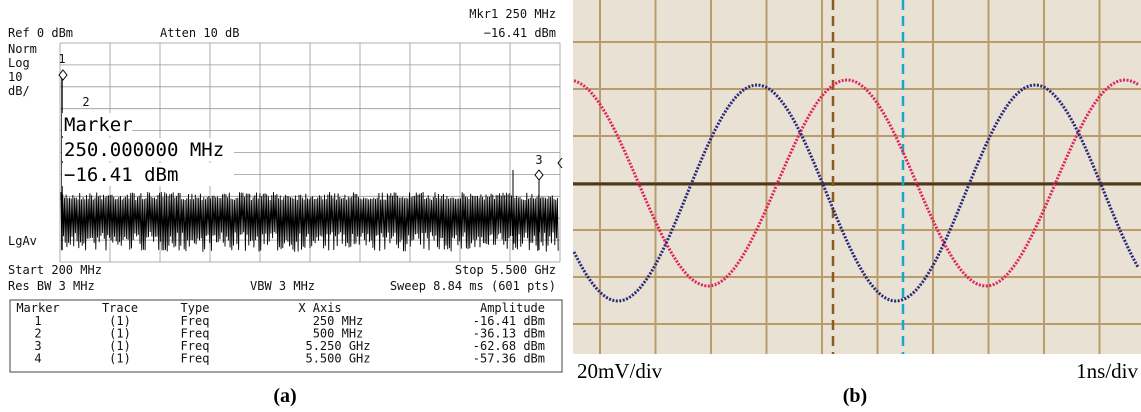  I want to click on marker-box-text: −16.41 dBm, so click(121, 175).